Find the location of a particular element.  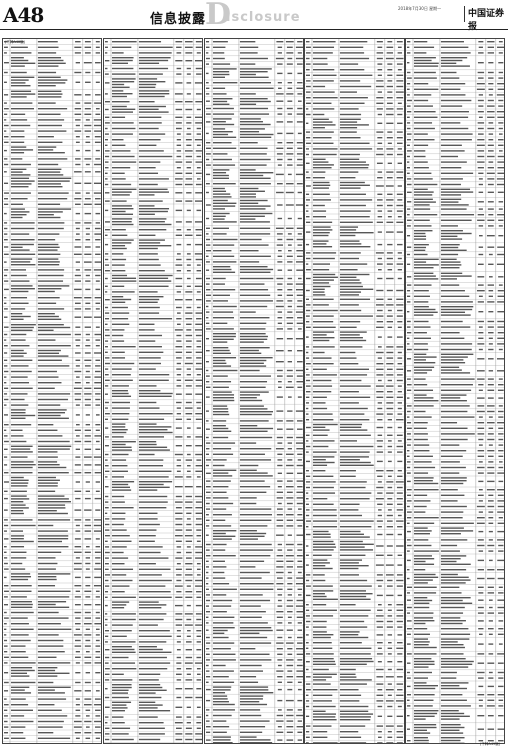

section-title-en-initial: D is located at coordinates (218, 16).